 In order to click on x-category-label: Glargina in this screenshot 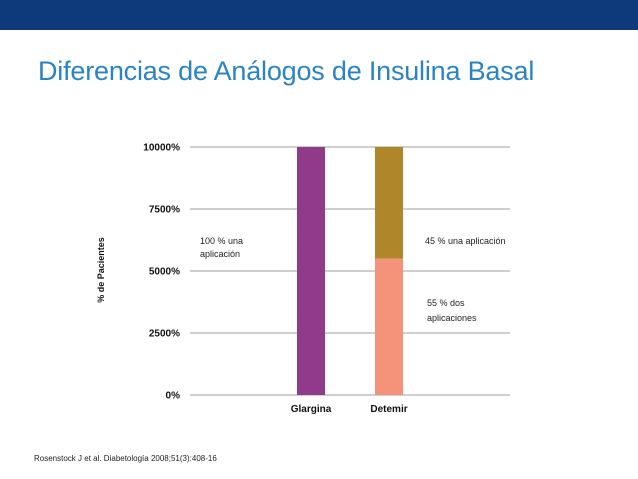, I will do `click(311, 409)`.